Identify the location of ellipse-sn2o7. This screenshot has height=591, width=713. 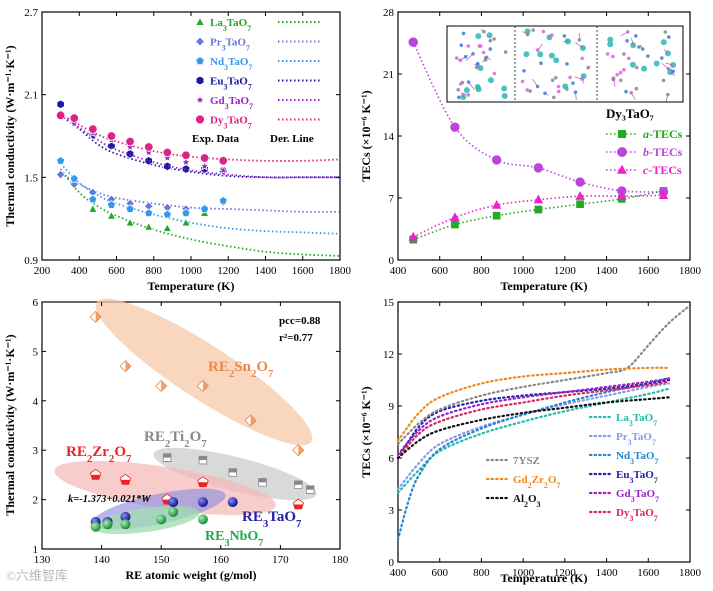
(204, 372).